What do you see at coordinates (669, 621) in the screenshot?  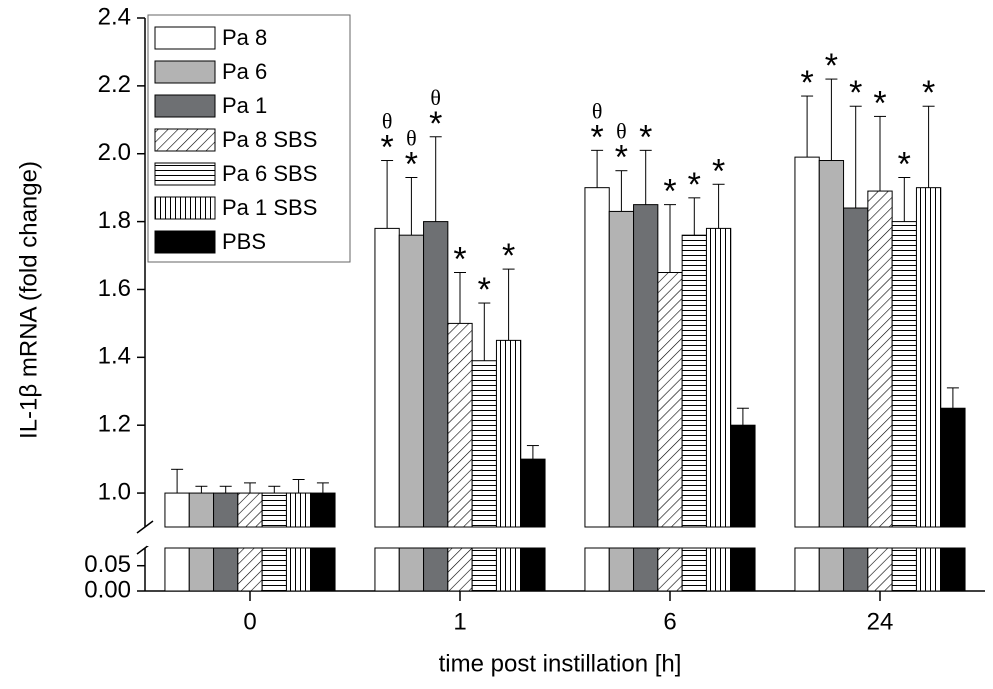 I see `x-tick-label: 6` at bounding box center [669, 621].